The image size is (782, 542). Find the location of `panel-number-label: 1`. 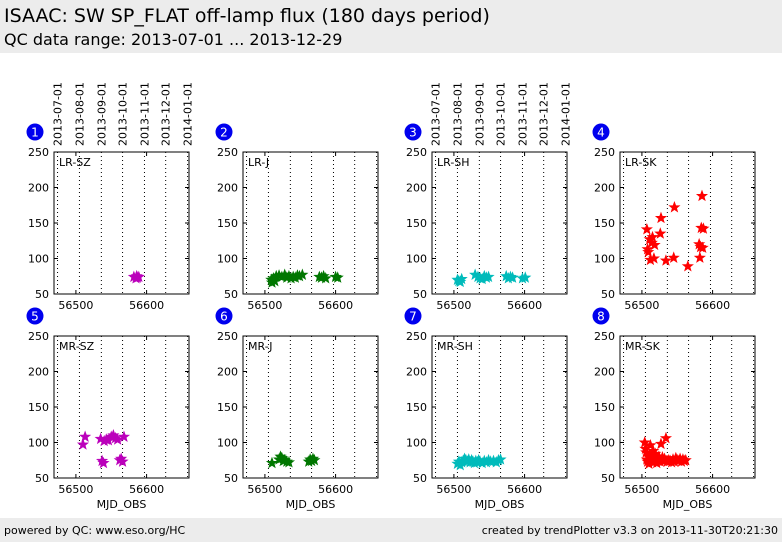

panel-number-label: 1 is located at coordinates (35, 133).